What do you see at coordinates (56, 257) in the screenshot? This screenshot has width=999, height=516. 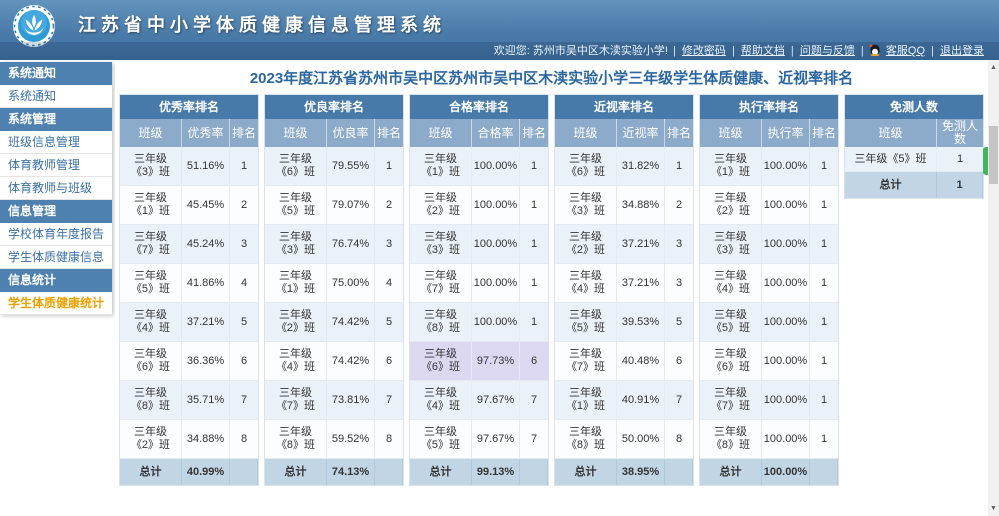 I see `sidebar-item-health-info: 学生体质健康信息` at bounding box center [56, 257].